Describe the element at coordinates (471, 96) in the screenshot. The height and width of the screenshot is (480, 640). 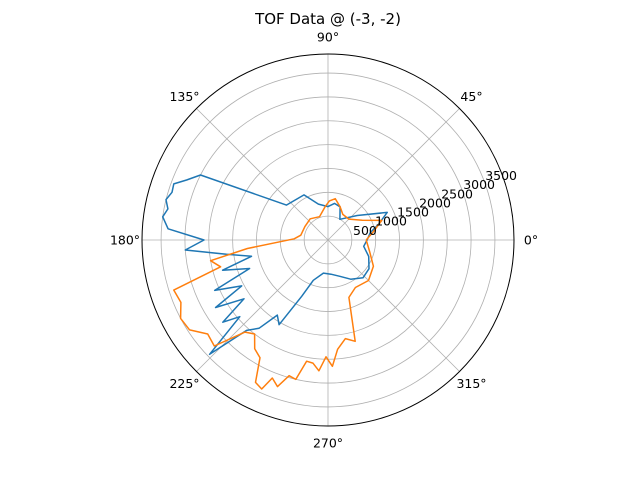
I see `angle-tick-label: 45°` at that location.